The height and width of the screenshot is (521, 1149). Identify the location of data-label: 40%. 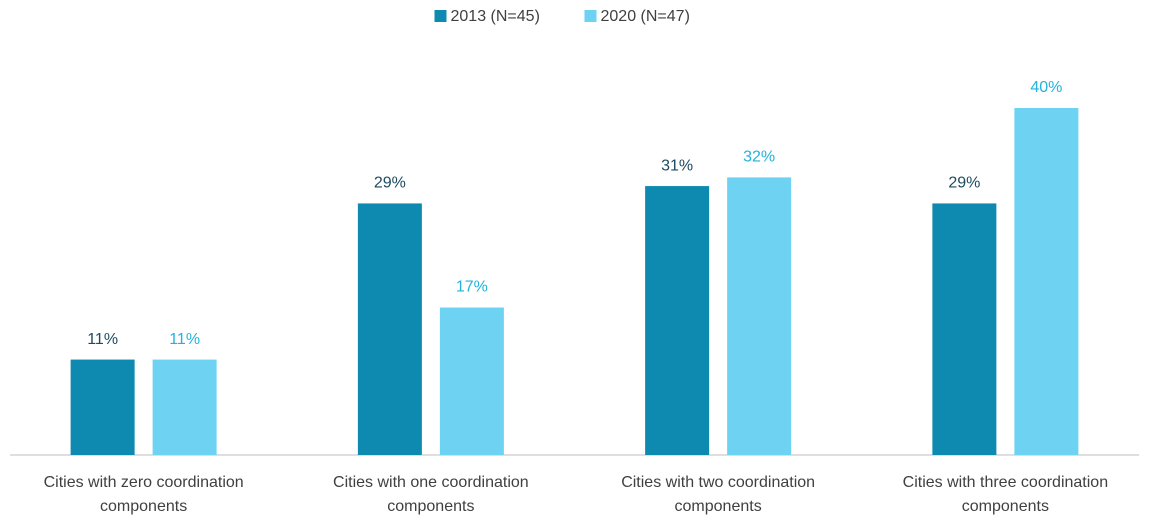
(1046, 87).